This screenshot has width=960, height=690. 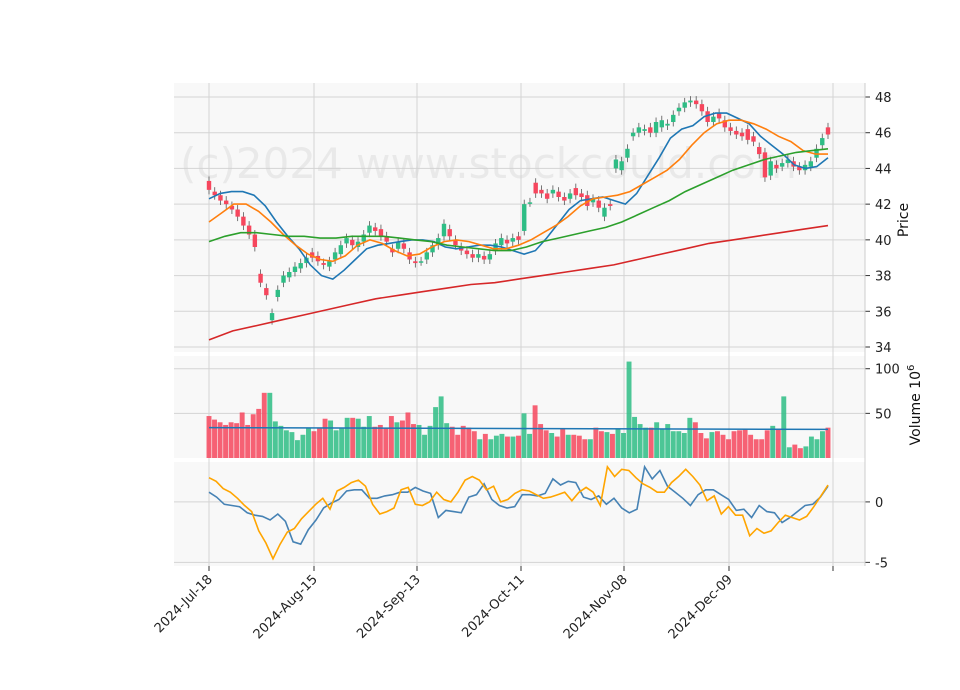 What do you see at coordinates (911, 368) in the screenshot?
I see `volume-axis-exponent: 6` at bounding box center [911, 368].